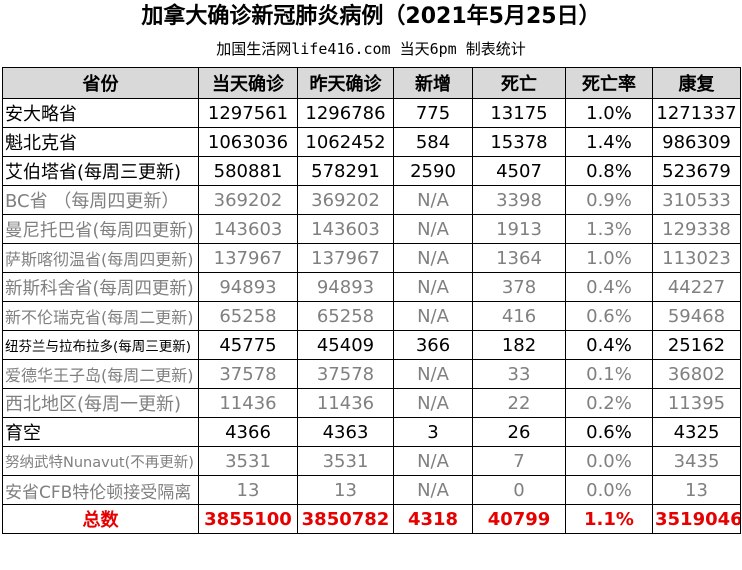 The height and width of the screenshot is (570, 742). I want to click on table-cell: 378, so click(519, 287).